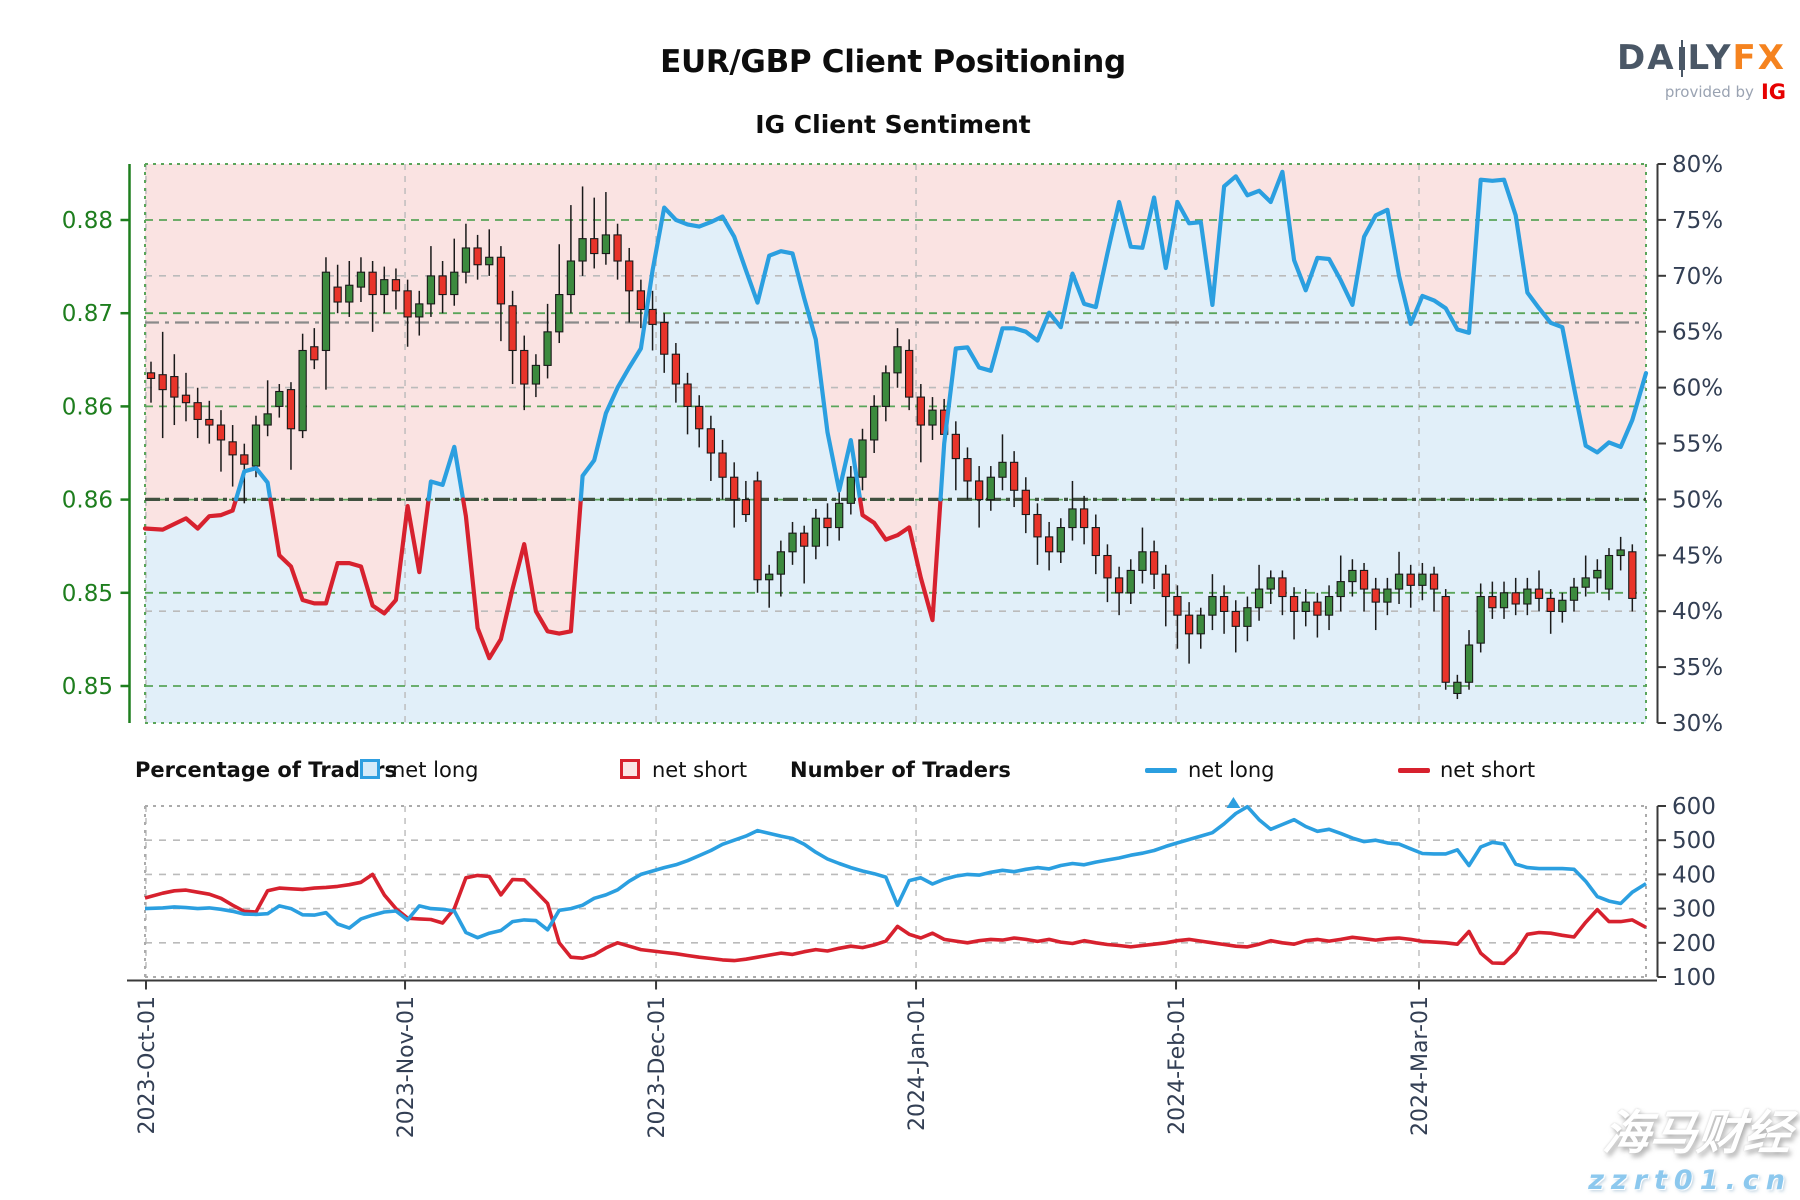 The image size is (1800, 1200). What do you see at coordinates (406, 1067) in the screenshot?
I see `month-tick-label: 2023-Nov-01` at bounding box center [406, 1067].